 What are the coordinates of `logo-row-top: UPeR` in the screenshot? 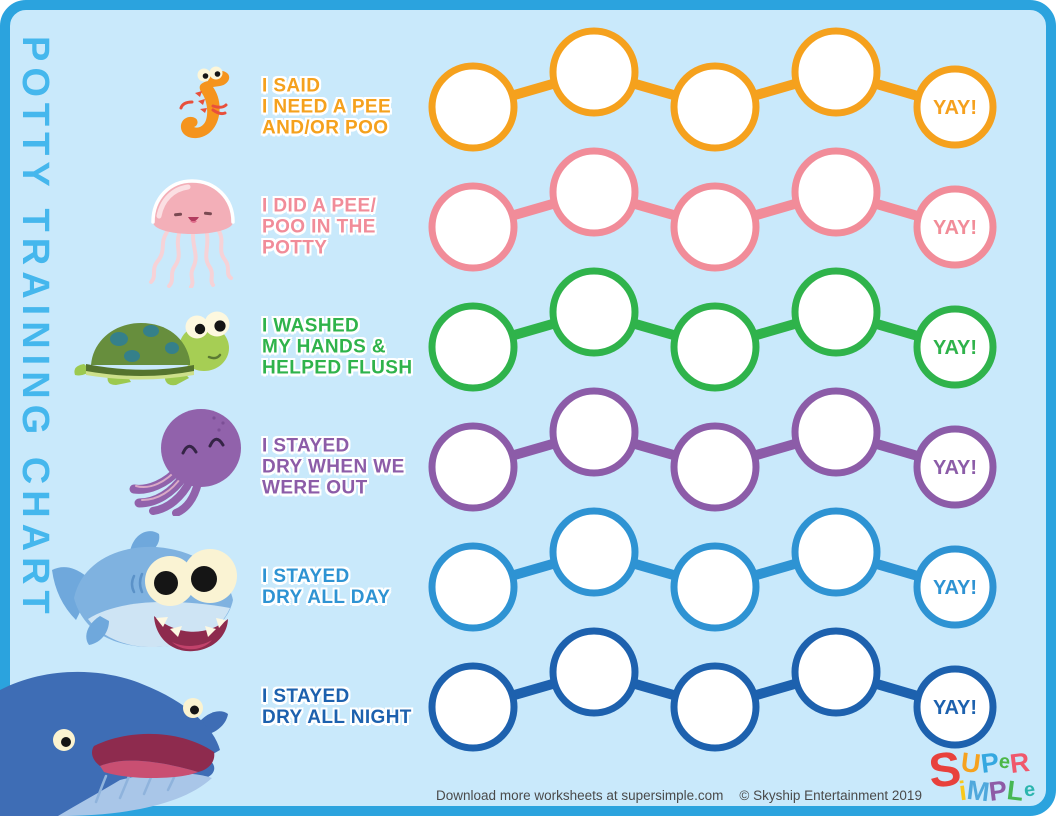 It's located at (995, 763).